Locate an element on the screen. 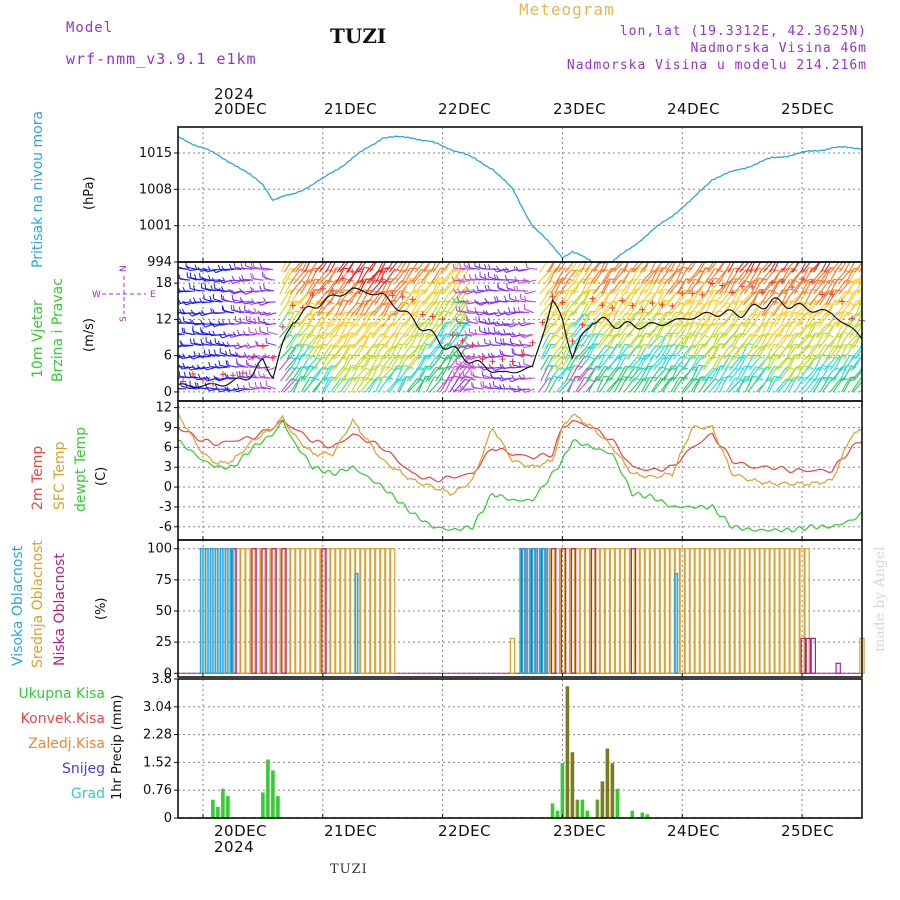 The height and width of the screenshot is (900, 900). pressure-tick-label: 1015 is located at coordinates (155, 153).